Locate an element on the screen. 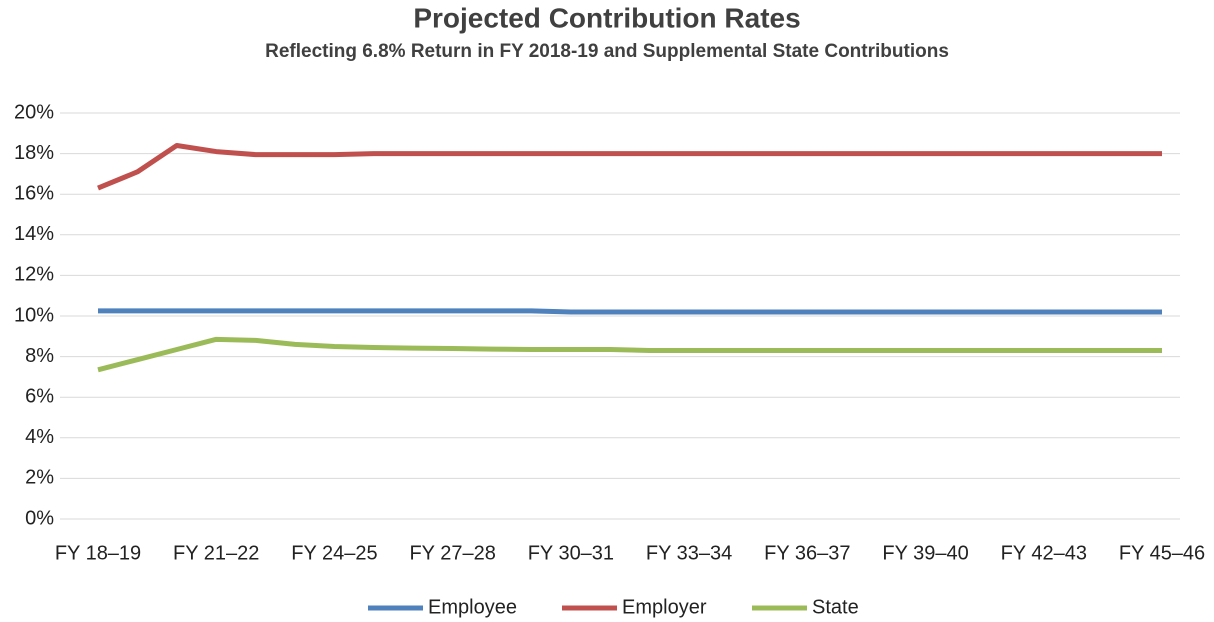  x-tick-label: FY 39–40 is located at coordinates (925, 553).